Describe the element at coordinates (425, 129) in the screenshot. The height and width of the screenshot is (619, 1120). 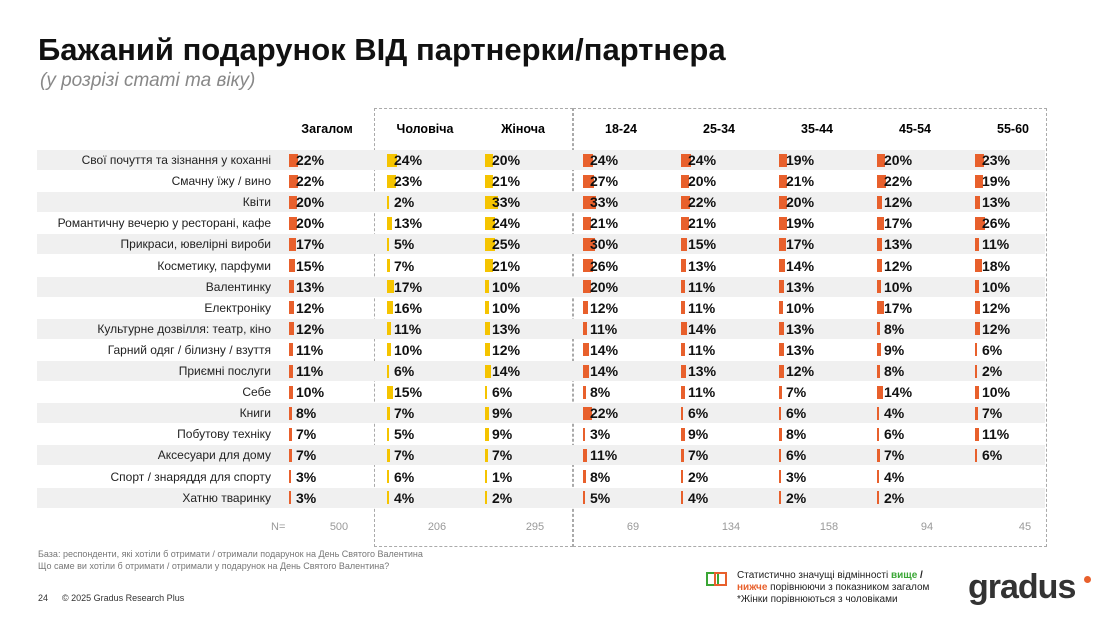
I see `column-header: Чоловіча` at that location.